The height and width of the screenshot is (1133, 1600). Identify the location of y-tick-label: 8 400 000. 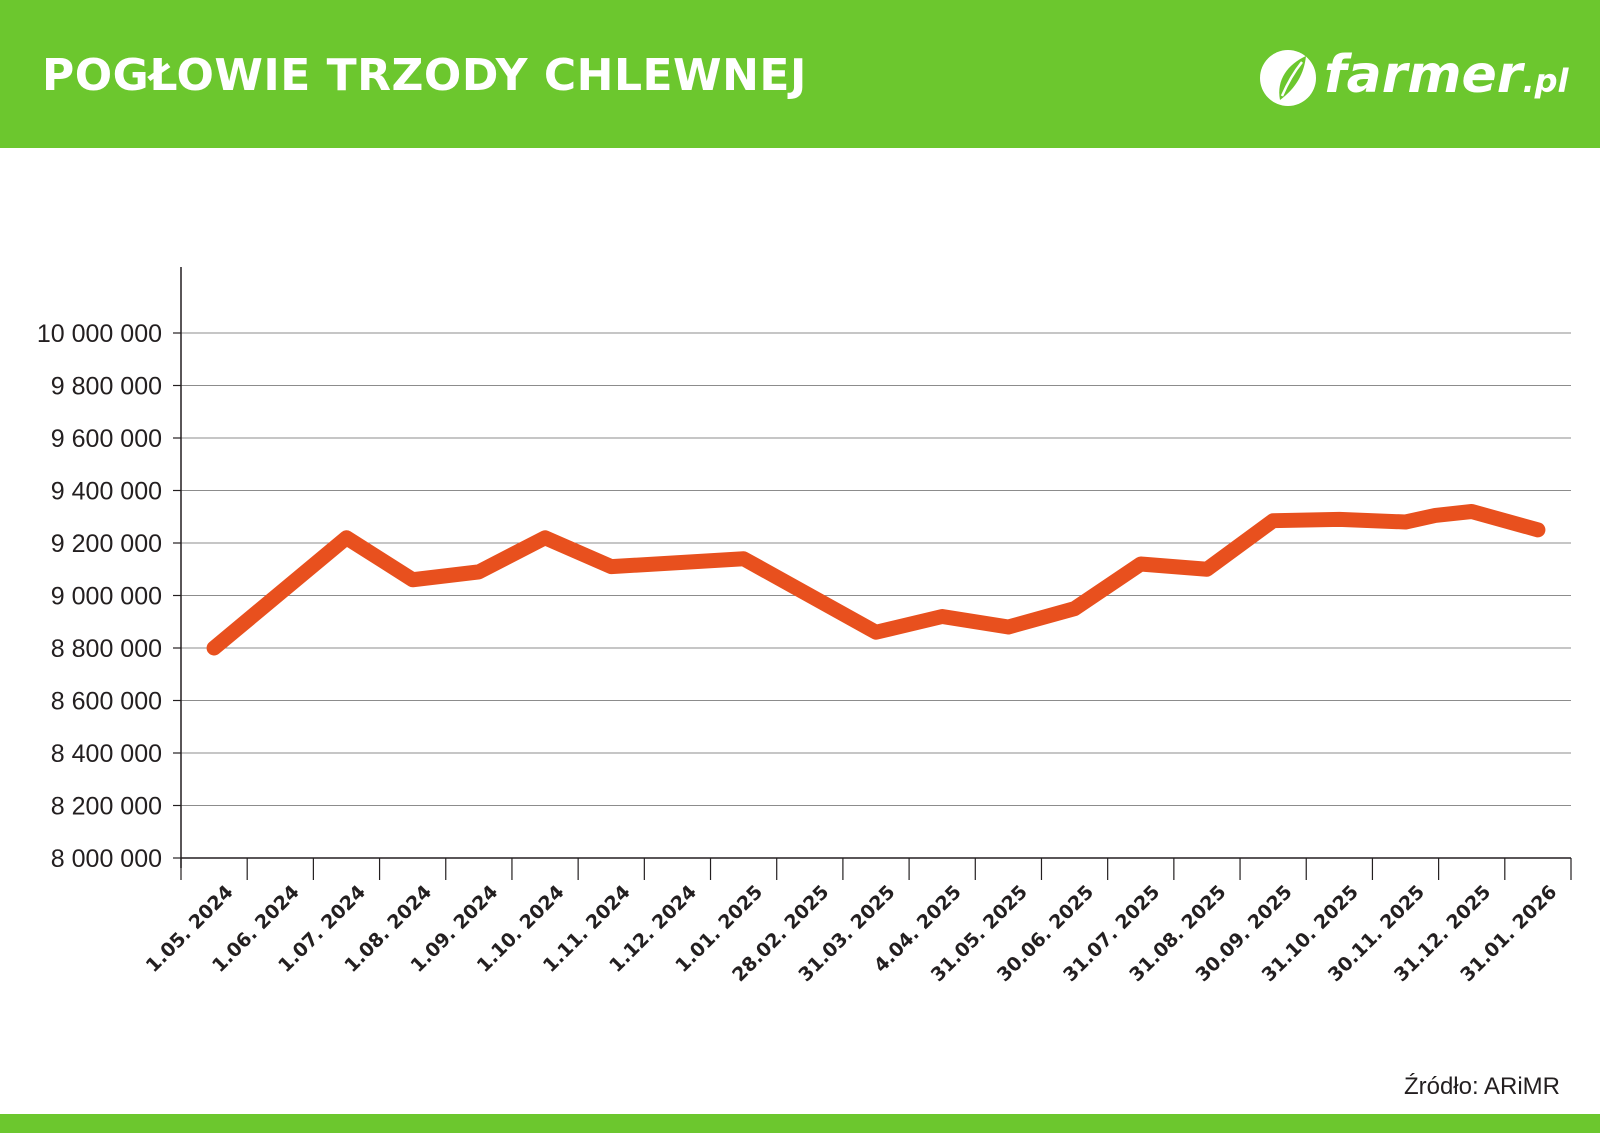
(106, 754).